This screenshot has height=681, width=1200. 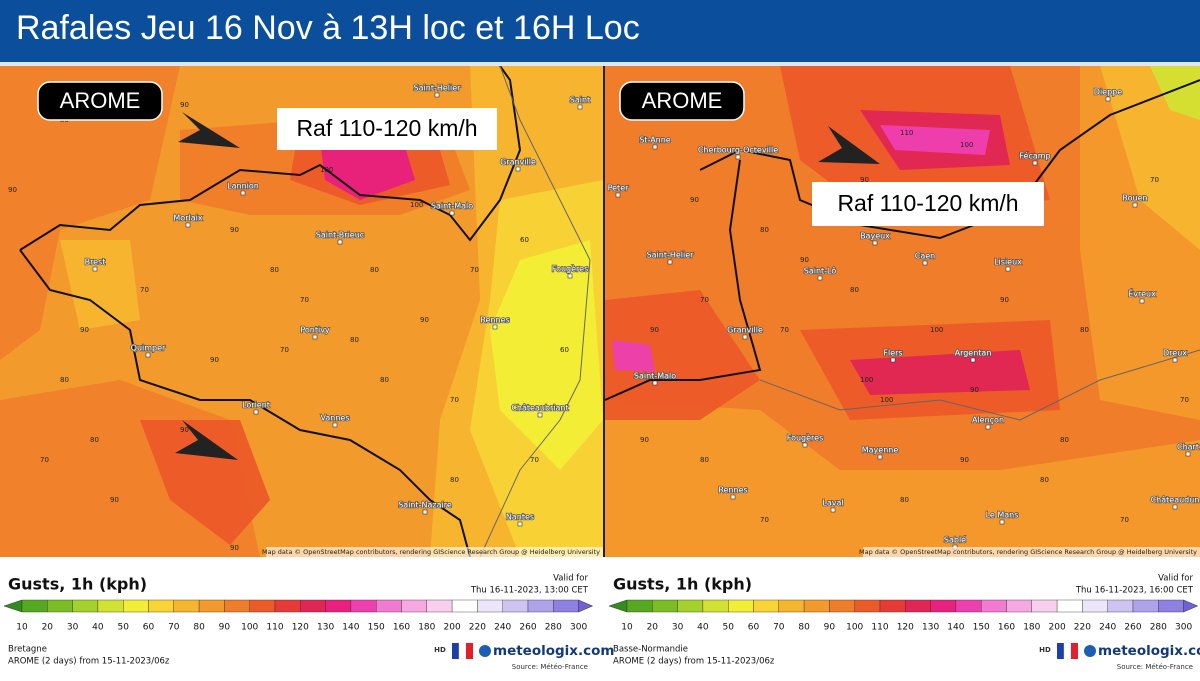 I want to click on scale-arrow-right, so click(x=586, y=606).